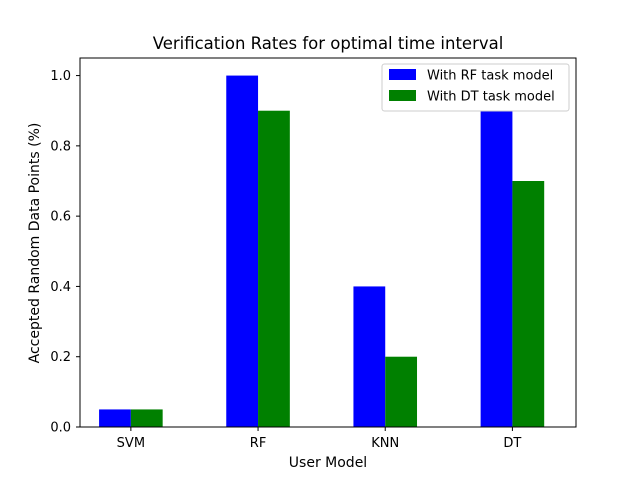 The image size is (640, 480). I want to click on x-axis-label: User Model, so click(328, 463).